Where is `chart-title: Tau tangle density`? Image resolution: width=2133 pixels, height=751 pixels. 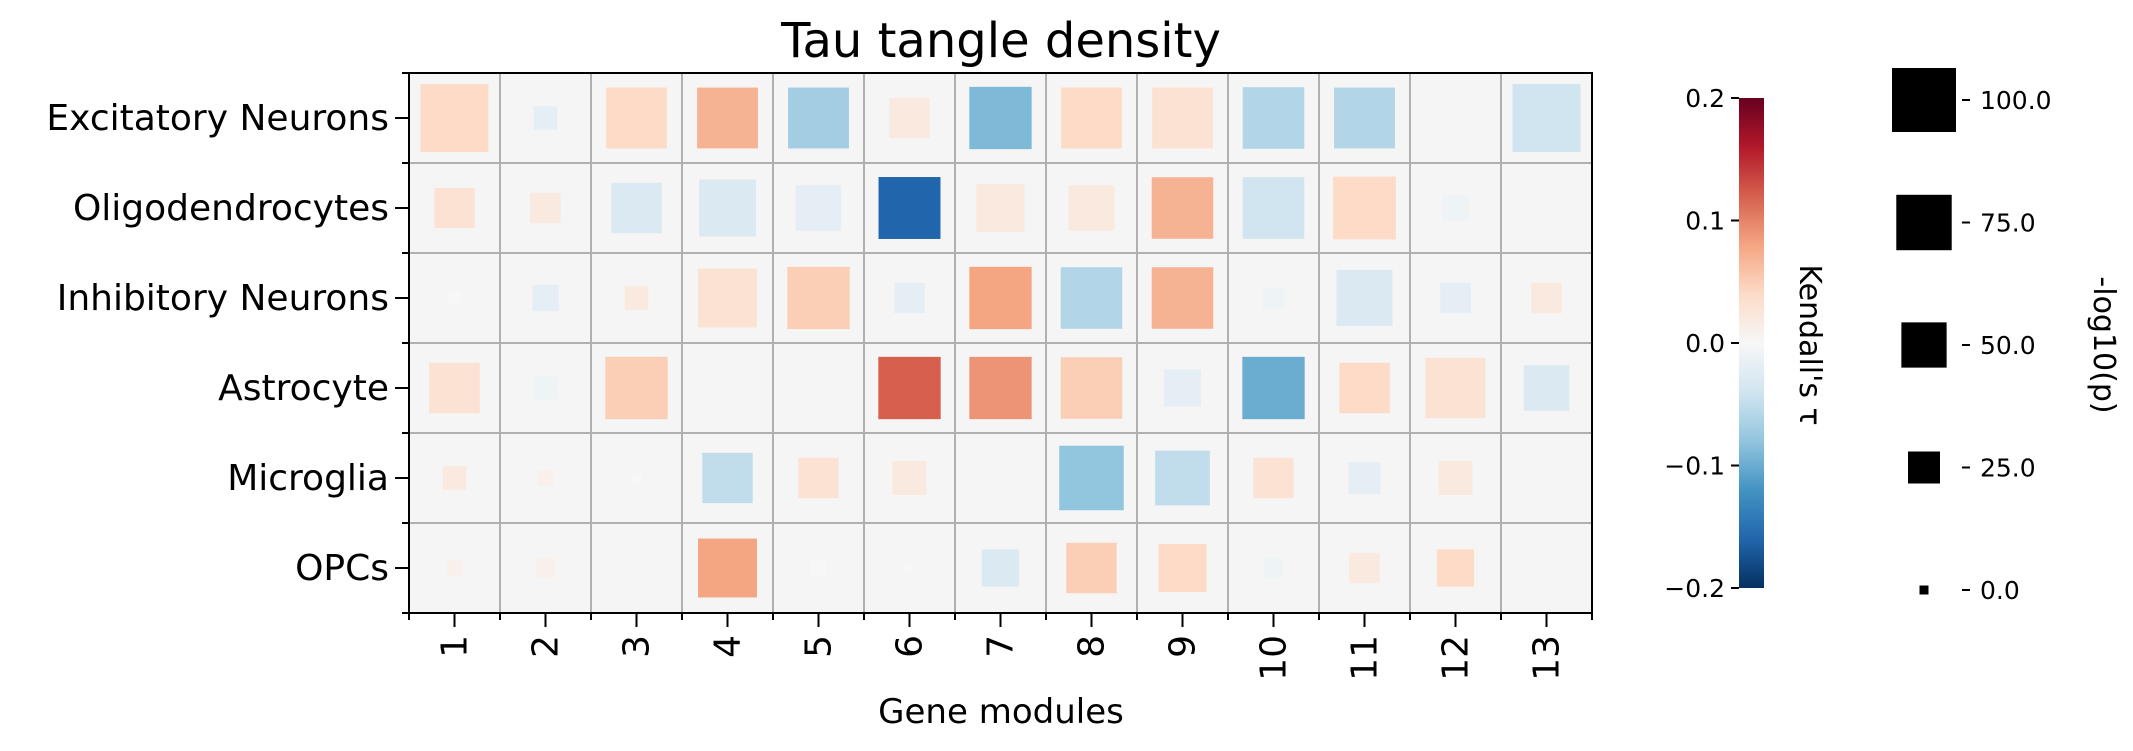
chart-title: Tau tangle density is located at coordinates (1000, 41).